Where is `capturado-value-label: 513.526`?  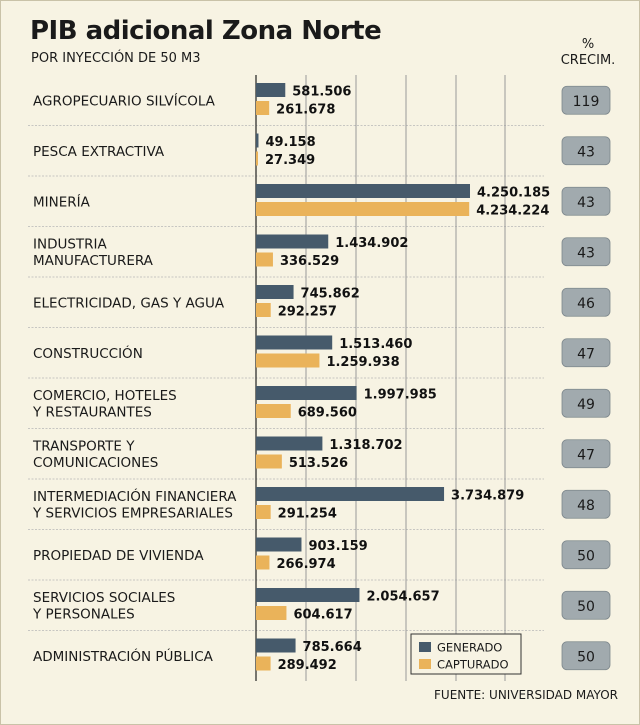 capturado-value-label: 513.526 is located at coordinates (318, 463).